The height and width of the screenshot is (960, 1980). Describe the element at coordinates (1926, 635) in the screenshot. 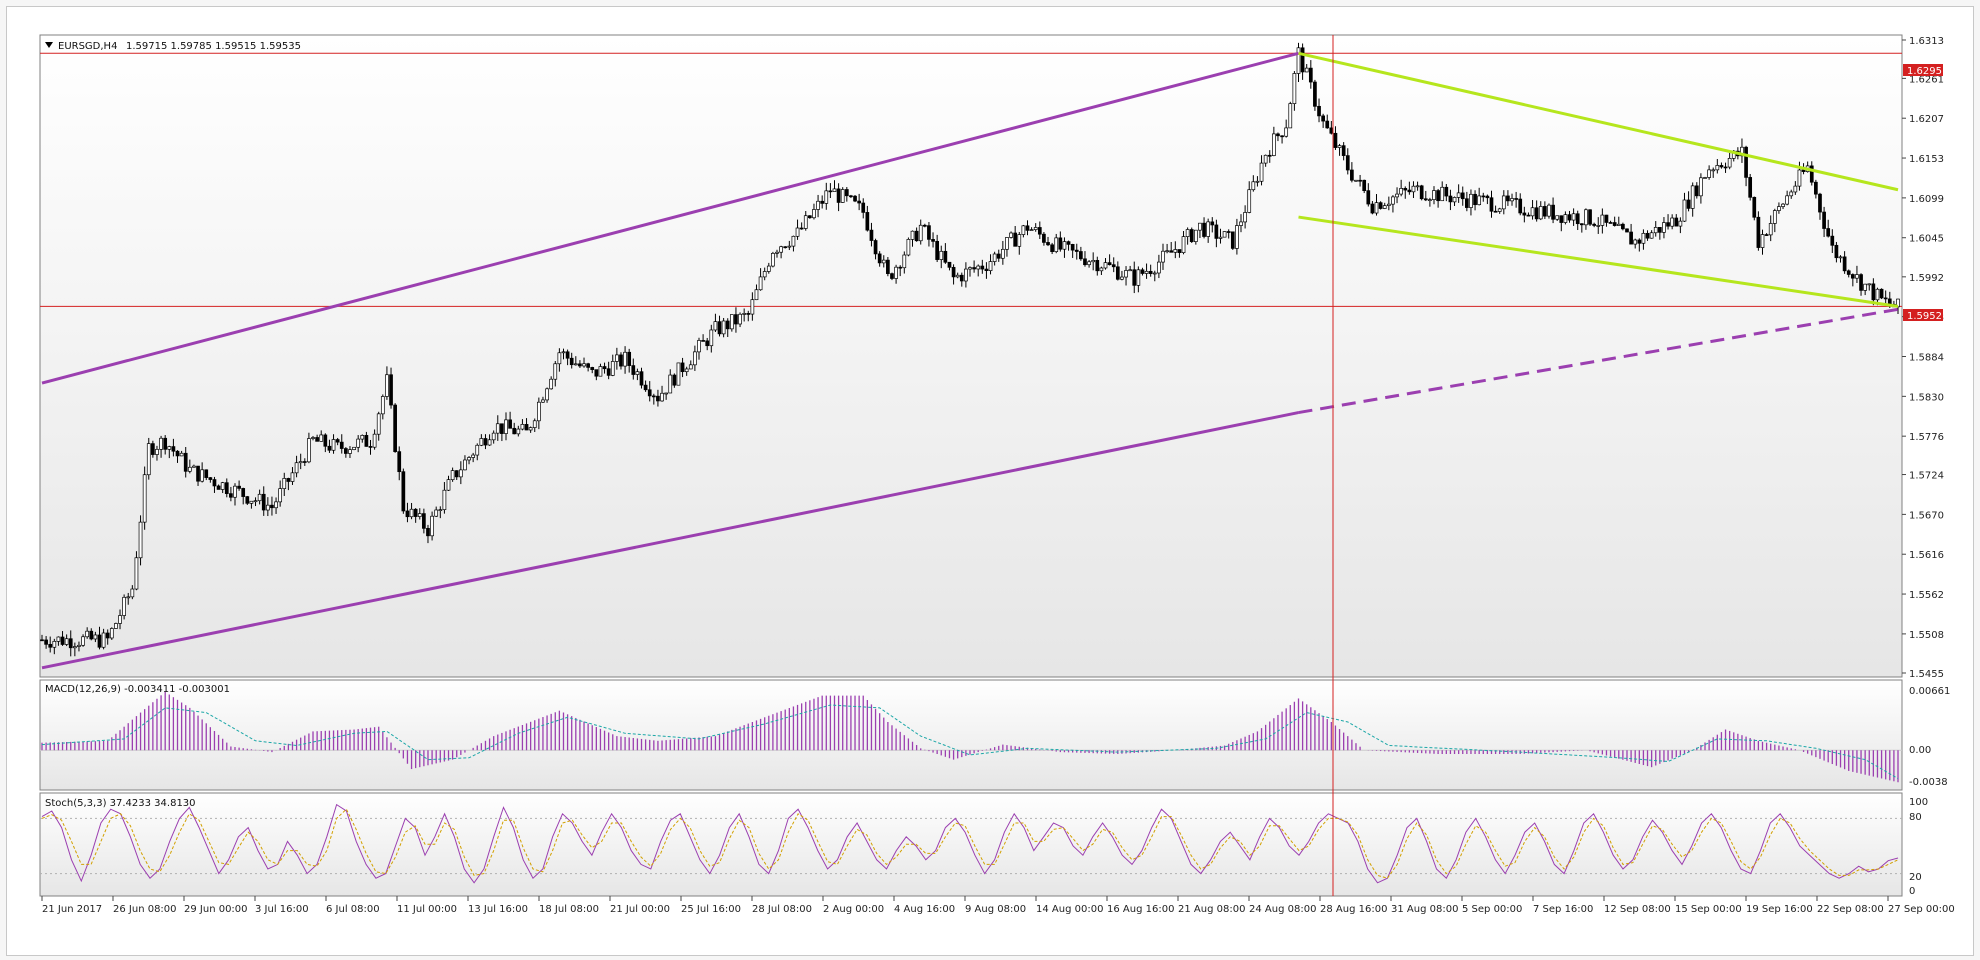

I see `price-tick-label: 1.5508` at that location.